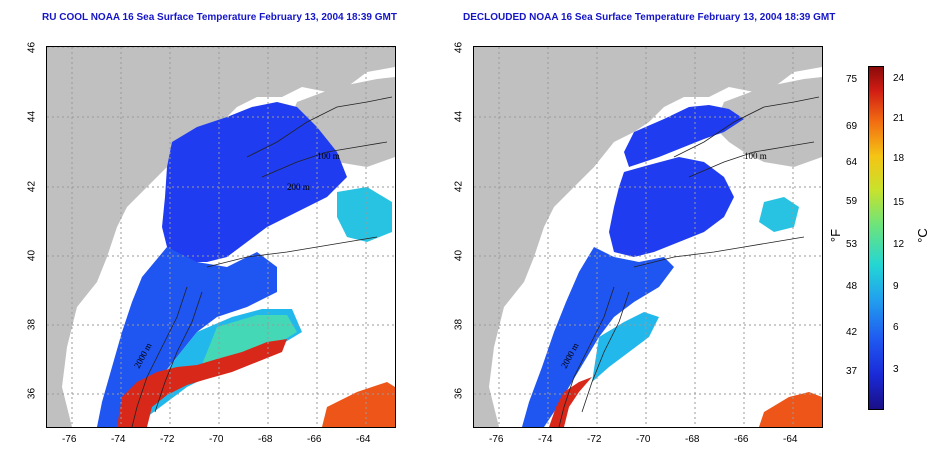 The image size is (950, 475). What do you see at coordinates (459, 116) in the screenshot?
I see `right-y-tick: 44` at bounding box center [459, 116].